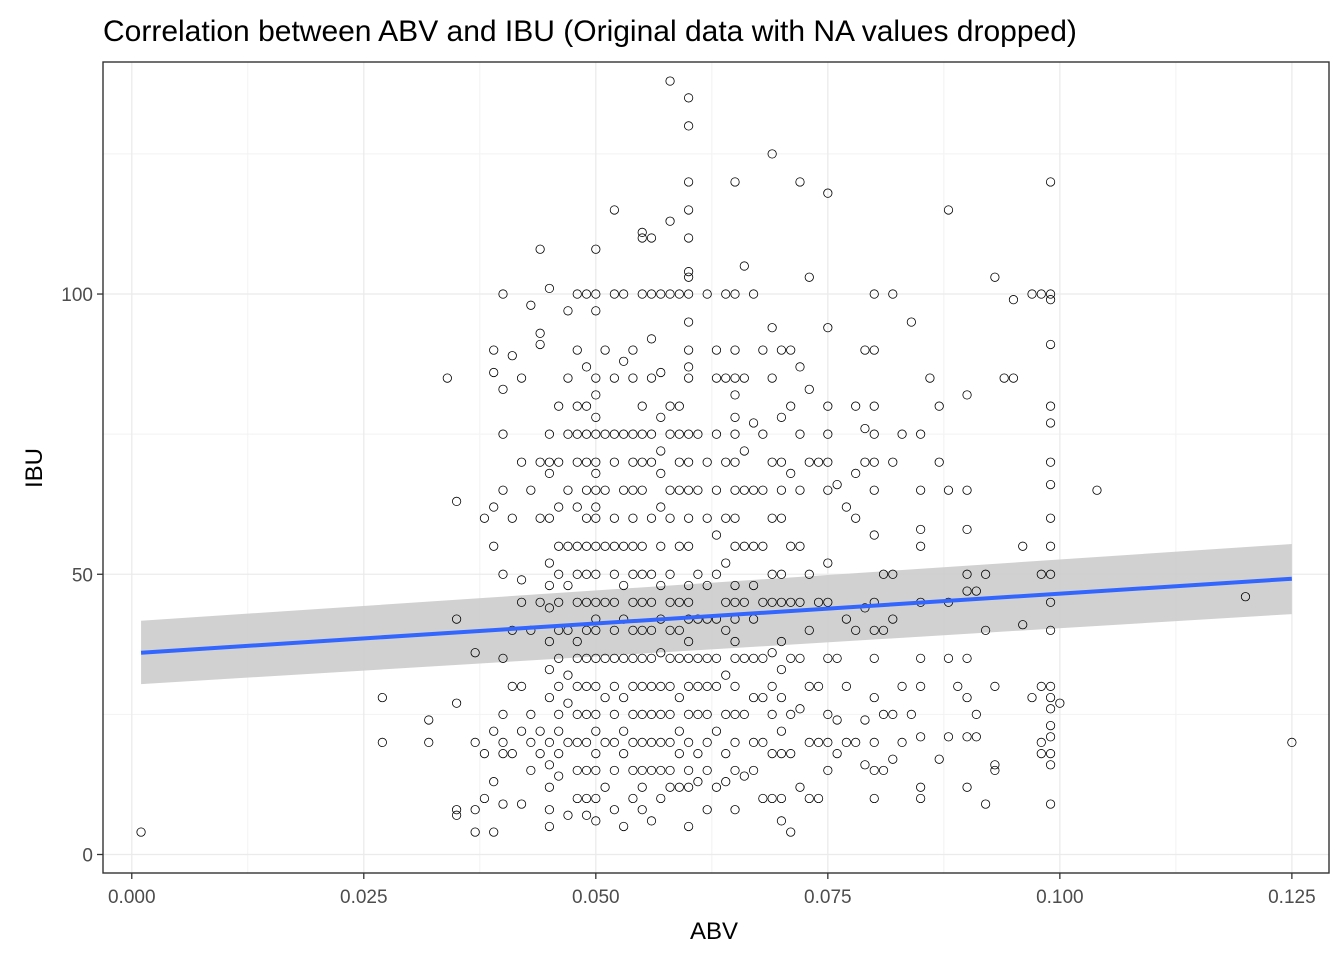 This screenshot has height=960, width=1344. Describe the element at coordinates (364, 897) in the screenshot. I see `x-tick-label: 0.025` at that location.